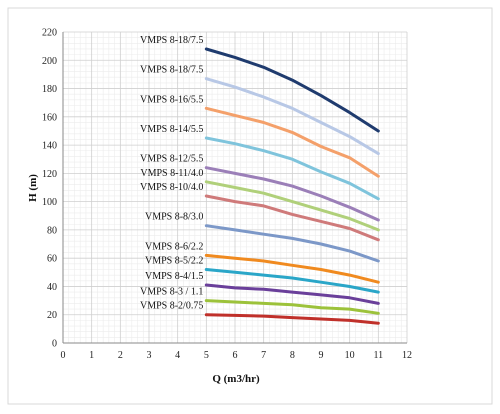 The image size is (500, 414). Describe the element at coordinates (177, 355) in the screenshot. I see `x-tick-label: 4` at that location.